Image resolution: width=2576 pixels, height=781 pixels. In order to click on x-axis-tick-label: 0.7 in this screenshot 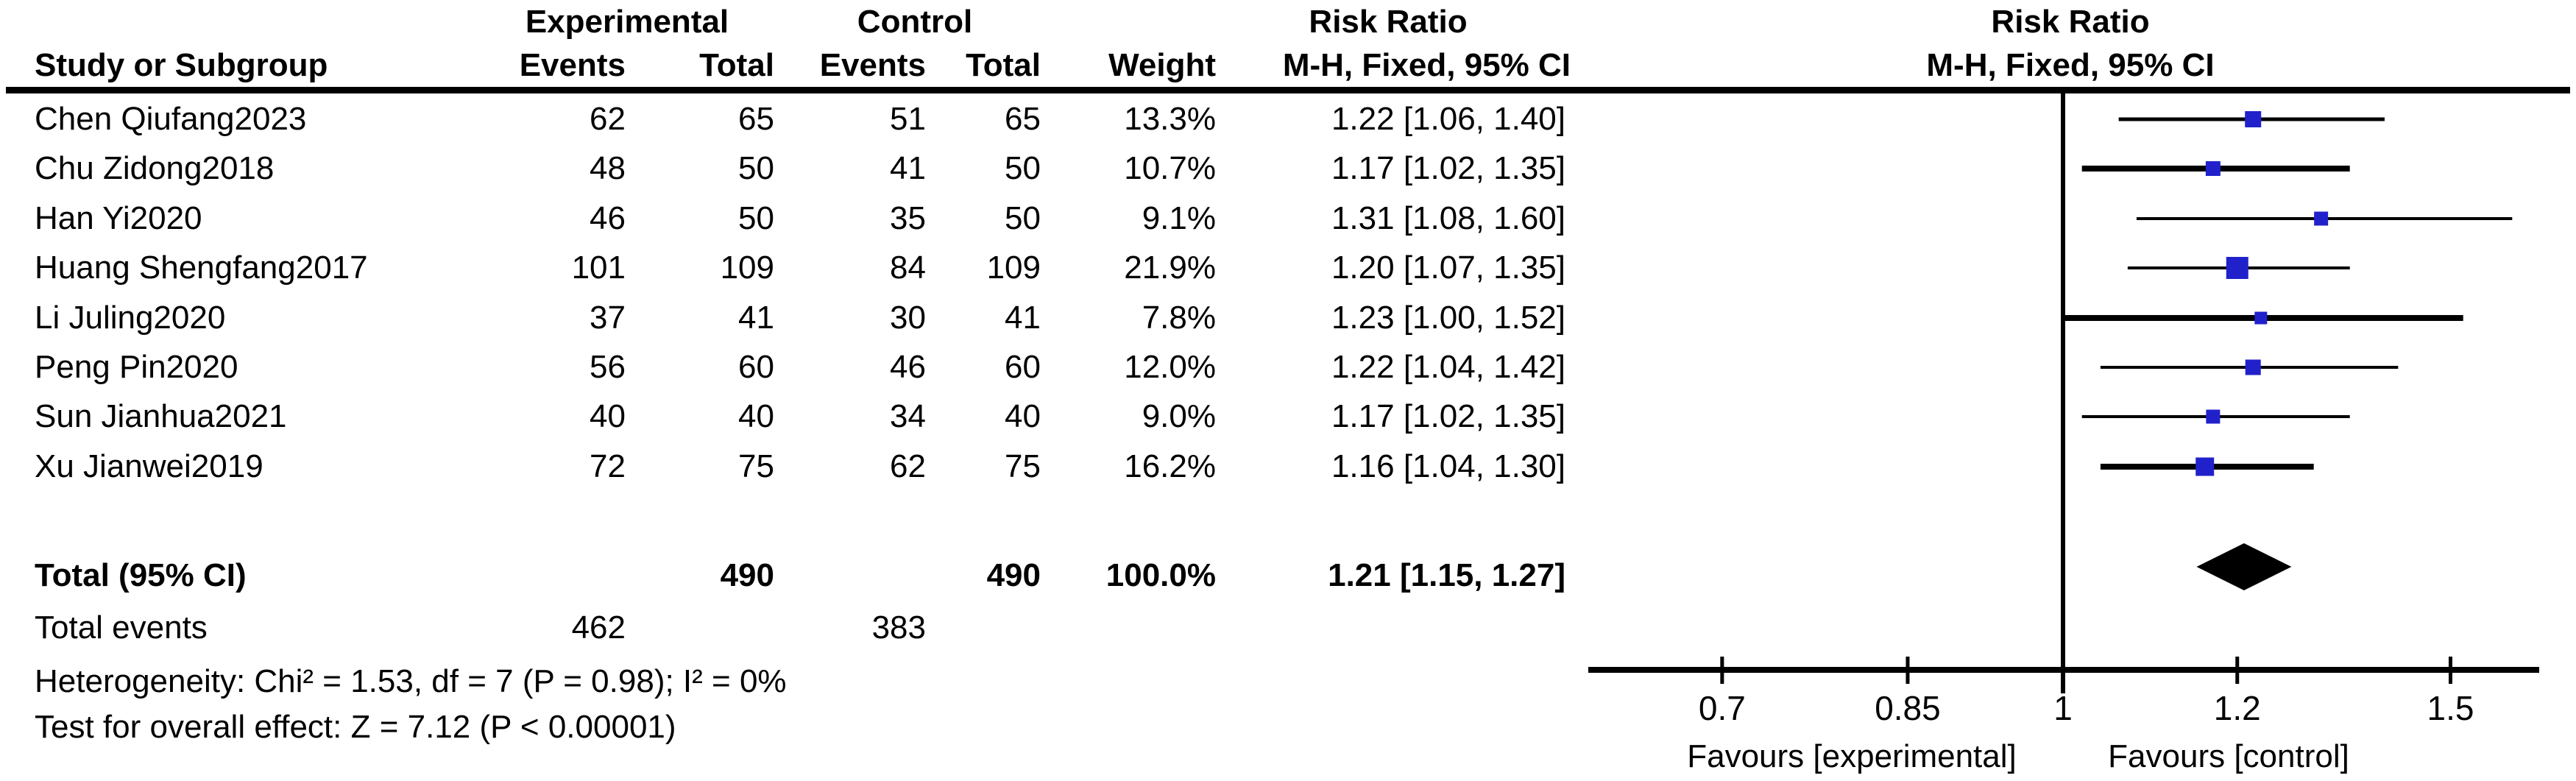, I will do `click(1723, 708)`.